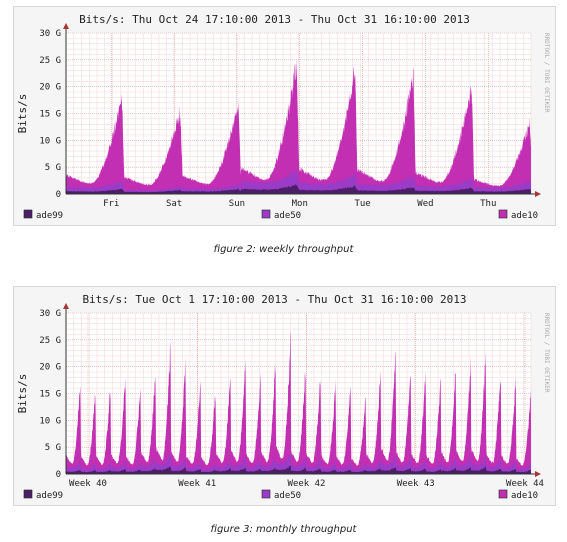 The image size is (567, 542). Describe the element at coordinates (111, 204) in the screenshot. I see `x-tick-label: Fri` at that location.